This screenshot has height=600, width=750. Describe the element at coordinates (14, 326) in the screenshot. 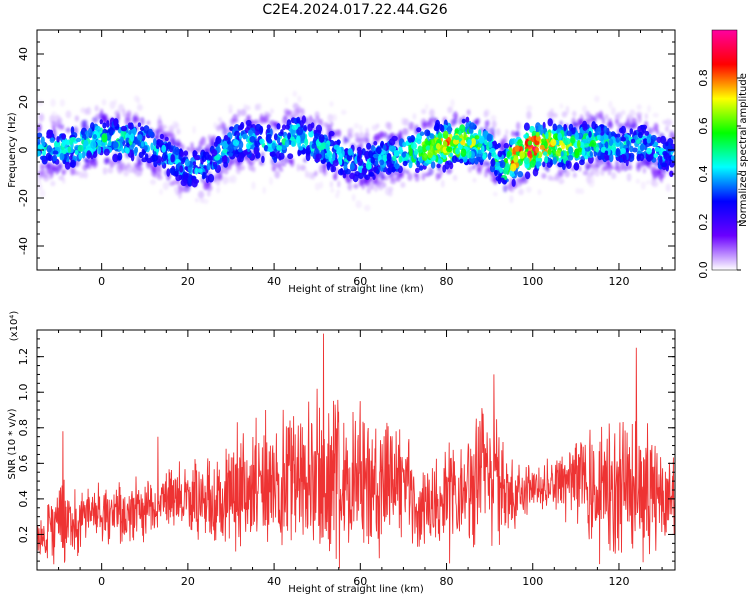

I see `snr-y-multiplier: (x10⁴)` at that location.